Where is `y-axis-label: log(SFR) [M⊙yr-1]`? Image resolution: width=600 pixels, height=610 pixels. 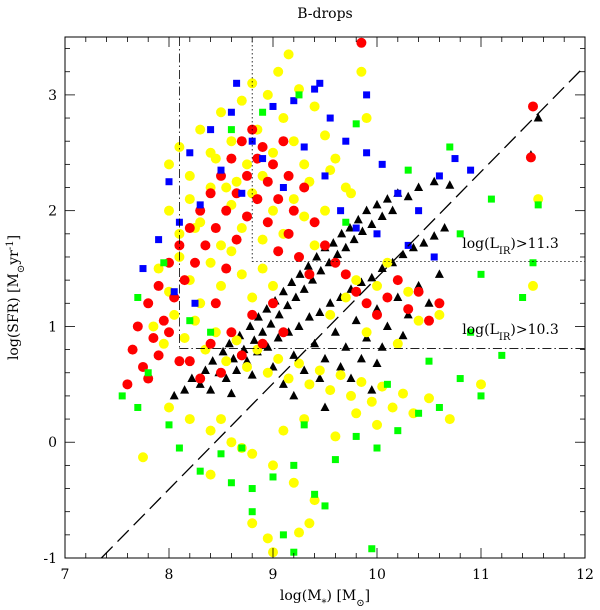
y-axis-label: log(SFR) [M⊙yr-1] is located at coordinates (16, 297).